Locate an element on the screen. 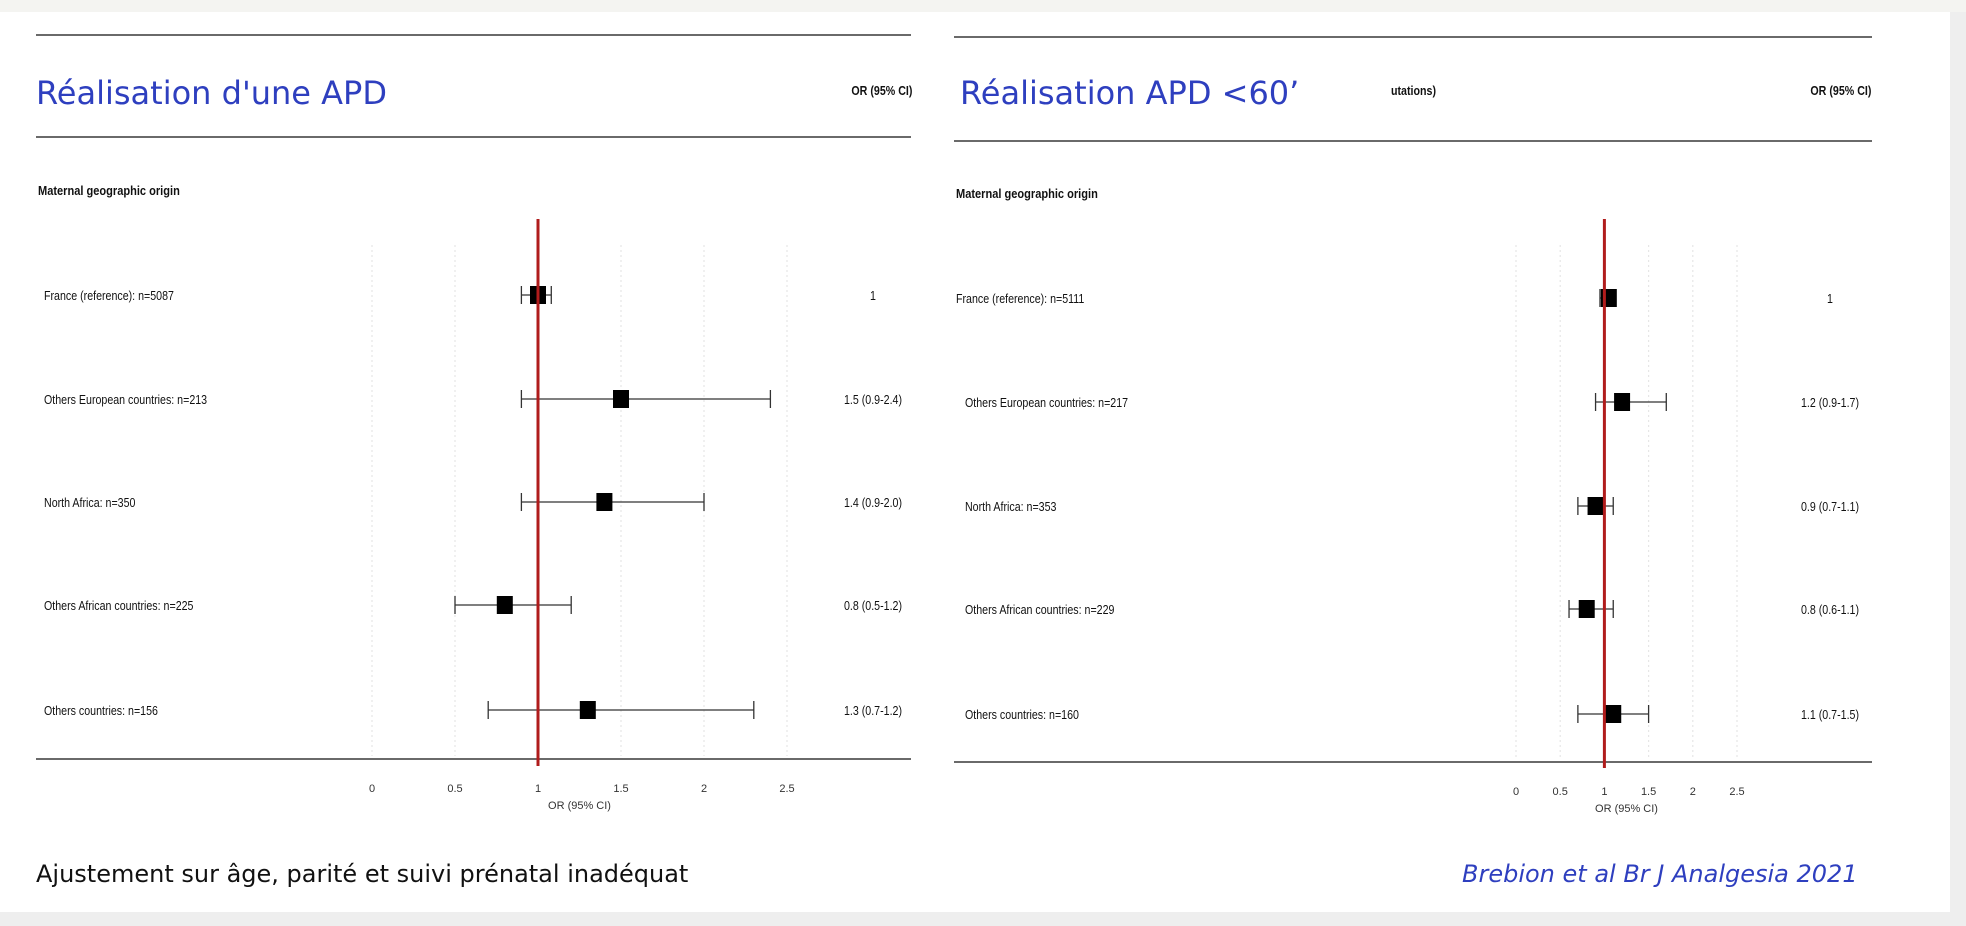 The width and height of the screenshot is (1966, 926). chart-title-left: Réalisation d'une APD is located at coordinates (211, 93).